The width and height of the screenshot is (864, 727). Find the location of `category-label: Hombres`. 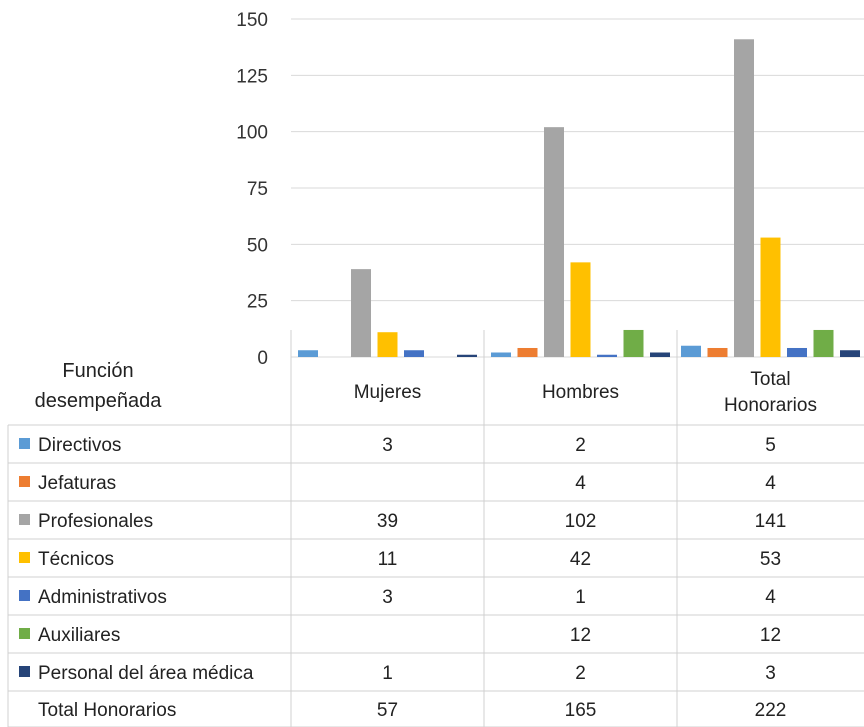

category-label: Hombres is located at coordinates (580, 392).